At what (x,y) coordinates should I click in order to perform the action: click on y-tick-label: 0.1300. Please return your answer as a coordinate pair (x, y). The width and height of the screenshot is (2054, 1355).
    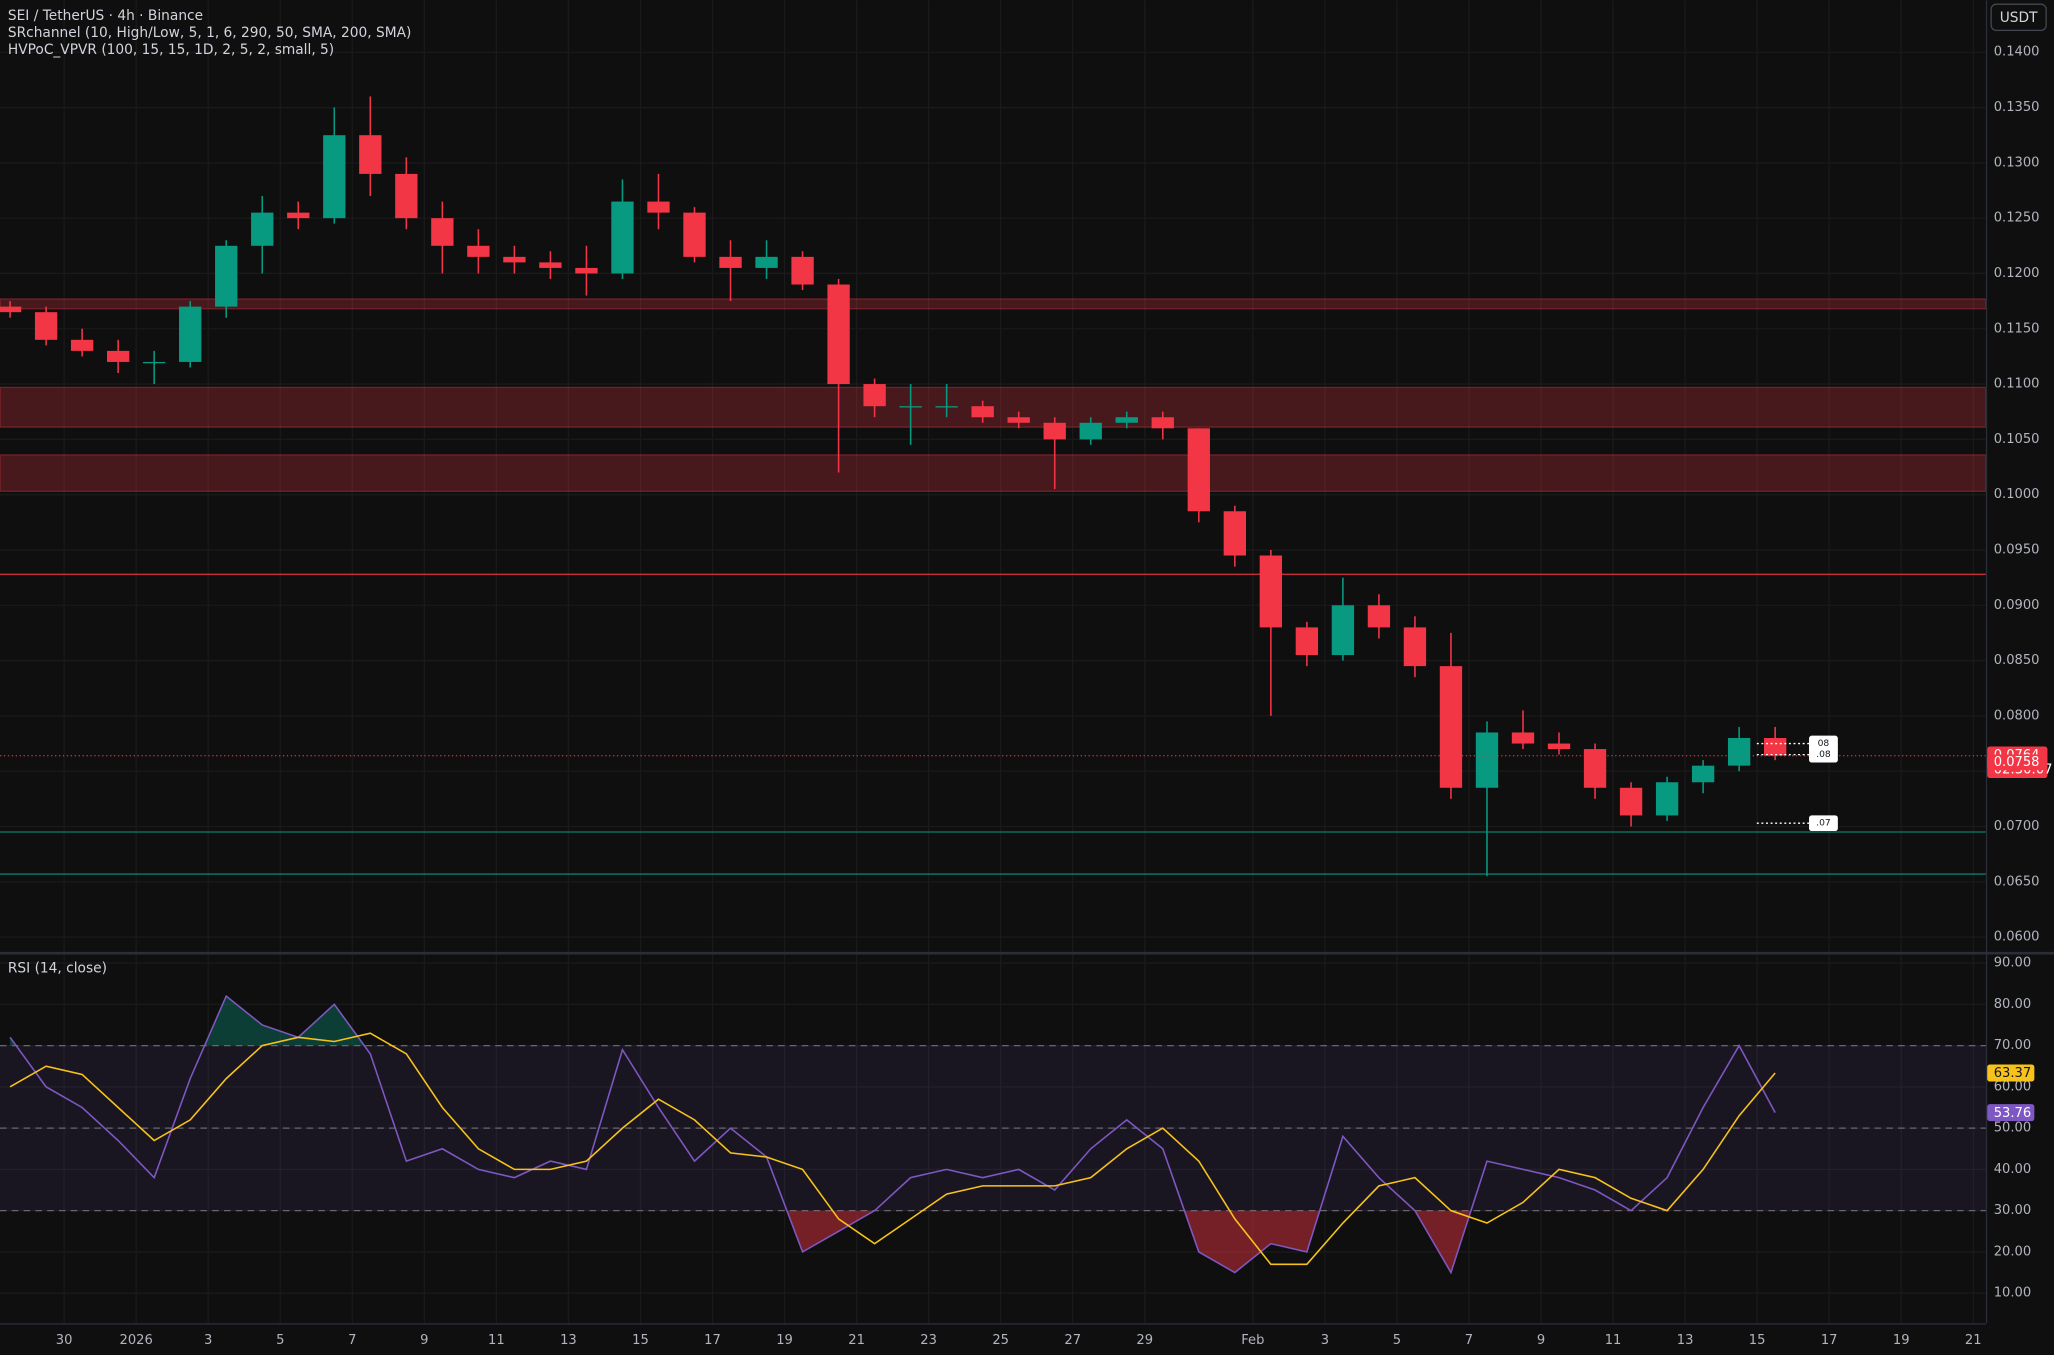
    Looking at the image, I should click on (2017, 162).